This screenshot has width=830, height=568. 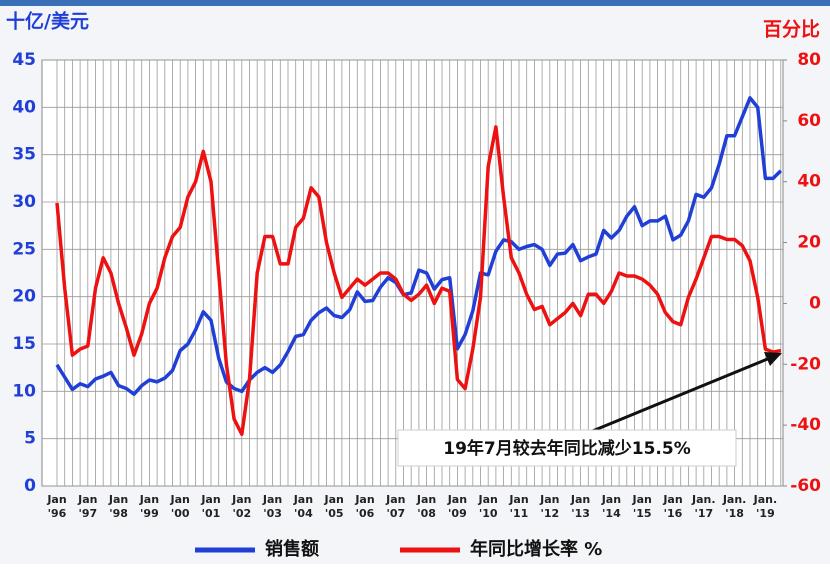 I want to click on y-tick-label: 0, so click(x=30, y=486).